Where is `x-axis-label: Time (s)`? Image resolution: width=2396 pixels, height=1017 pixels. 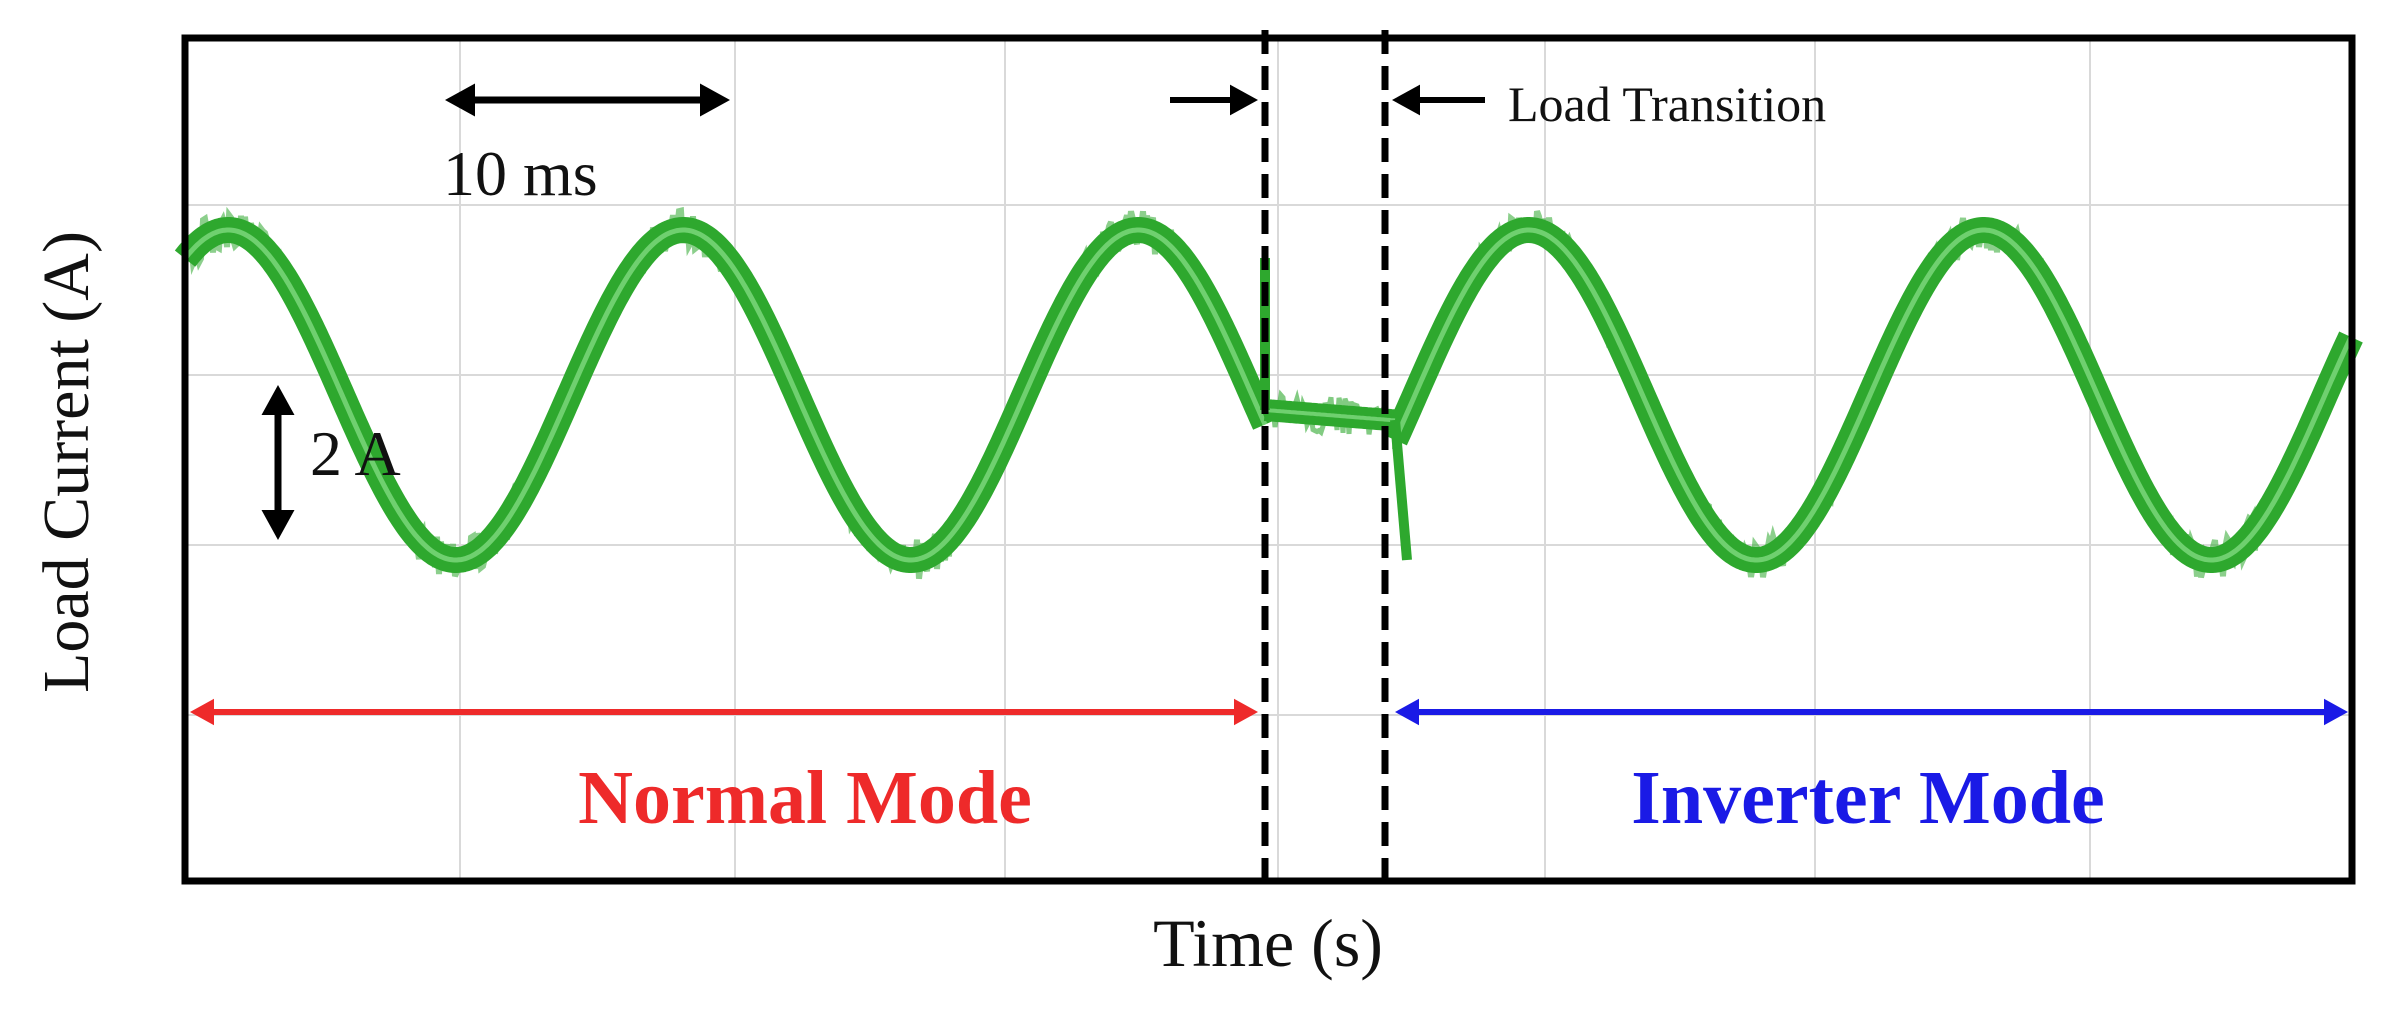 x-axis-label: Time (s) is located at coordinates (1268, 943).